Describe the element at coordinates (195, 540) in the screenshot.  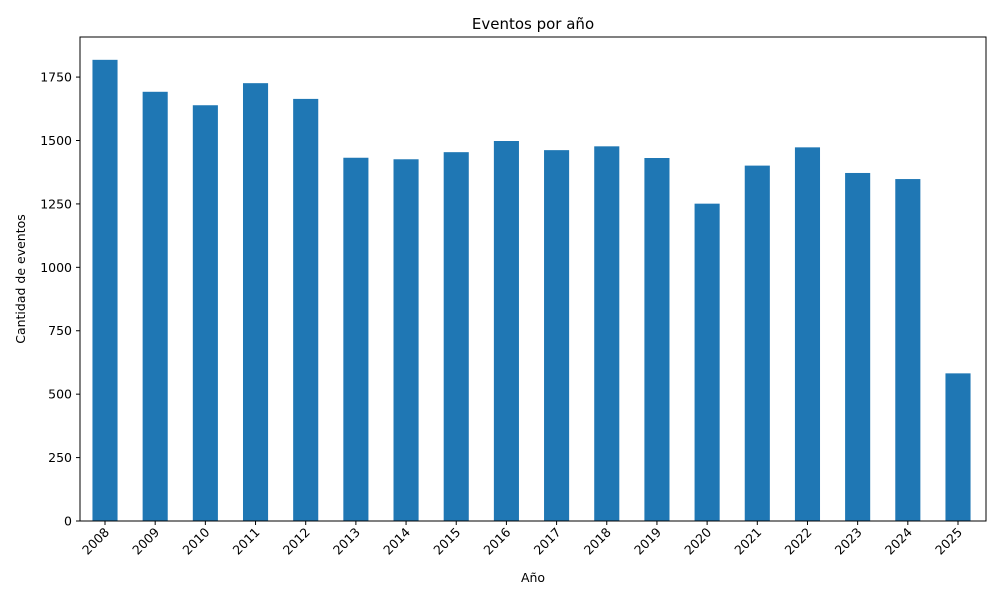
I see `x-tick-label: 2010` at that location.